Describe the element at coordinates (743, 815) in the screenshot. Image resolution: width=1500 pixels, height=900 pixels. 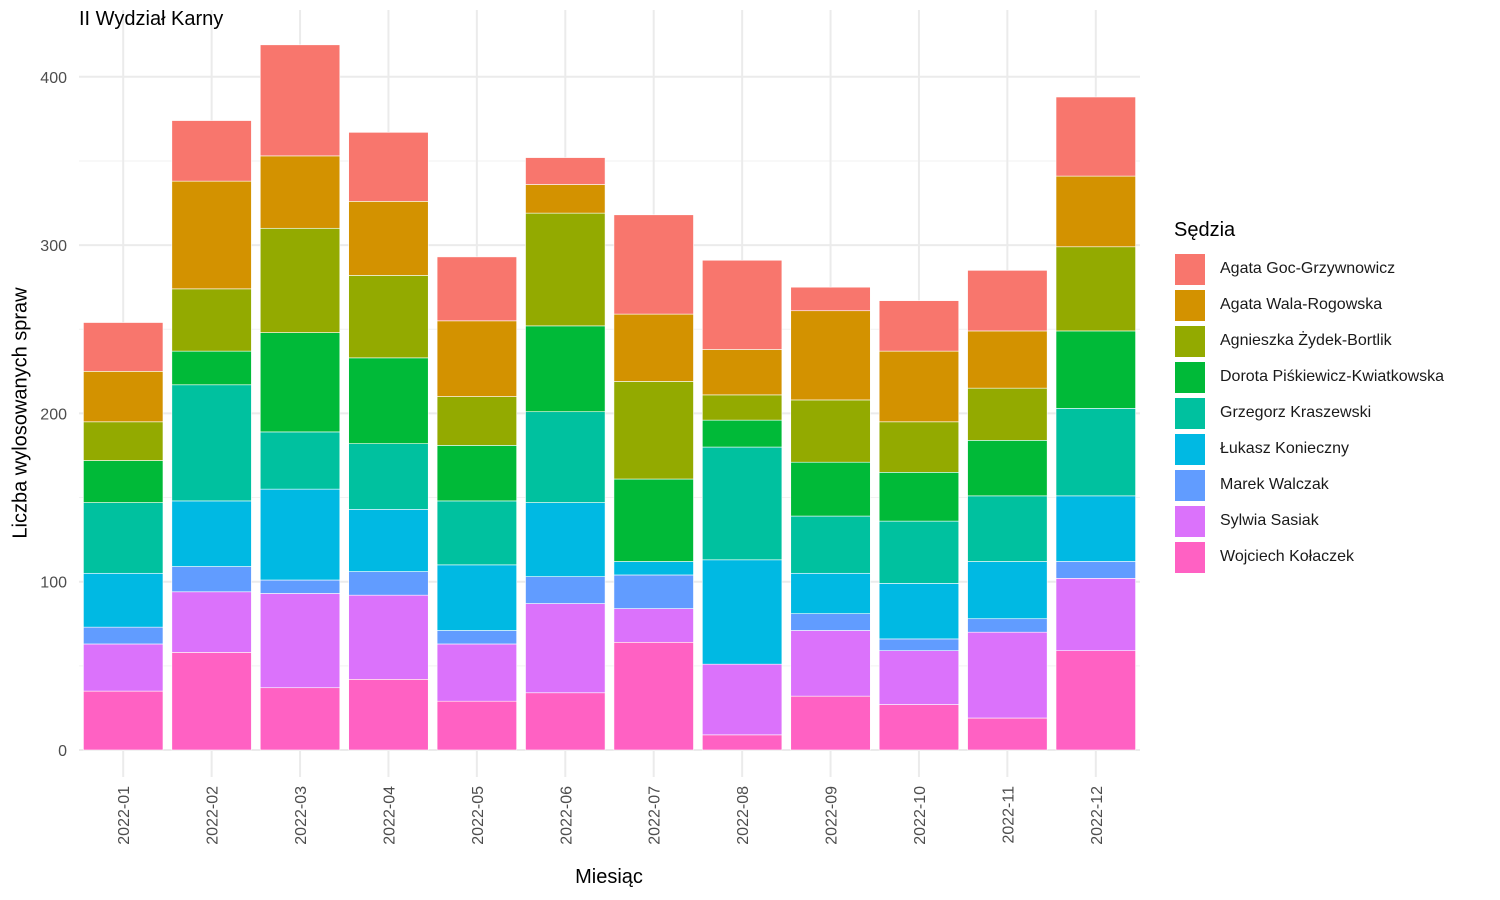
I see `x-tick-label: 2022-08` at that location.